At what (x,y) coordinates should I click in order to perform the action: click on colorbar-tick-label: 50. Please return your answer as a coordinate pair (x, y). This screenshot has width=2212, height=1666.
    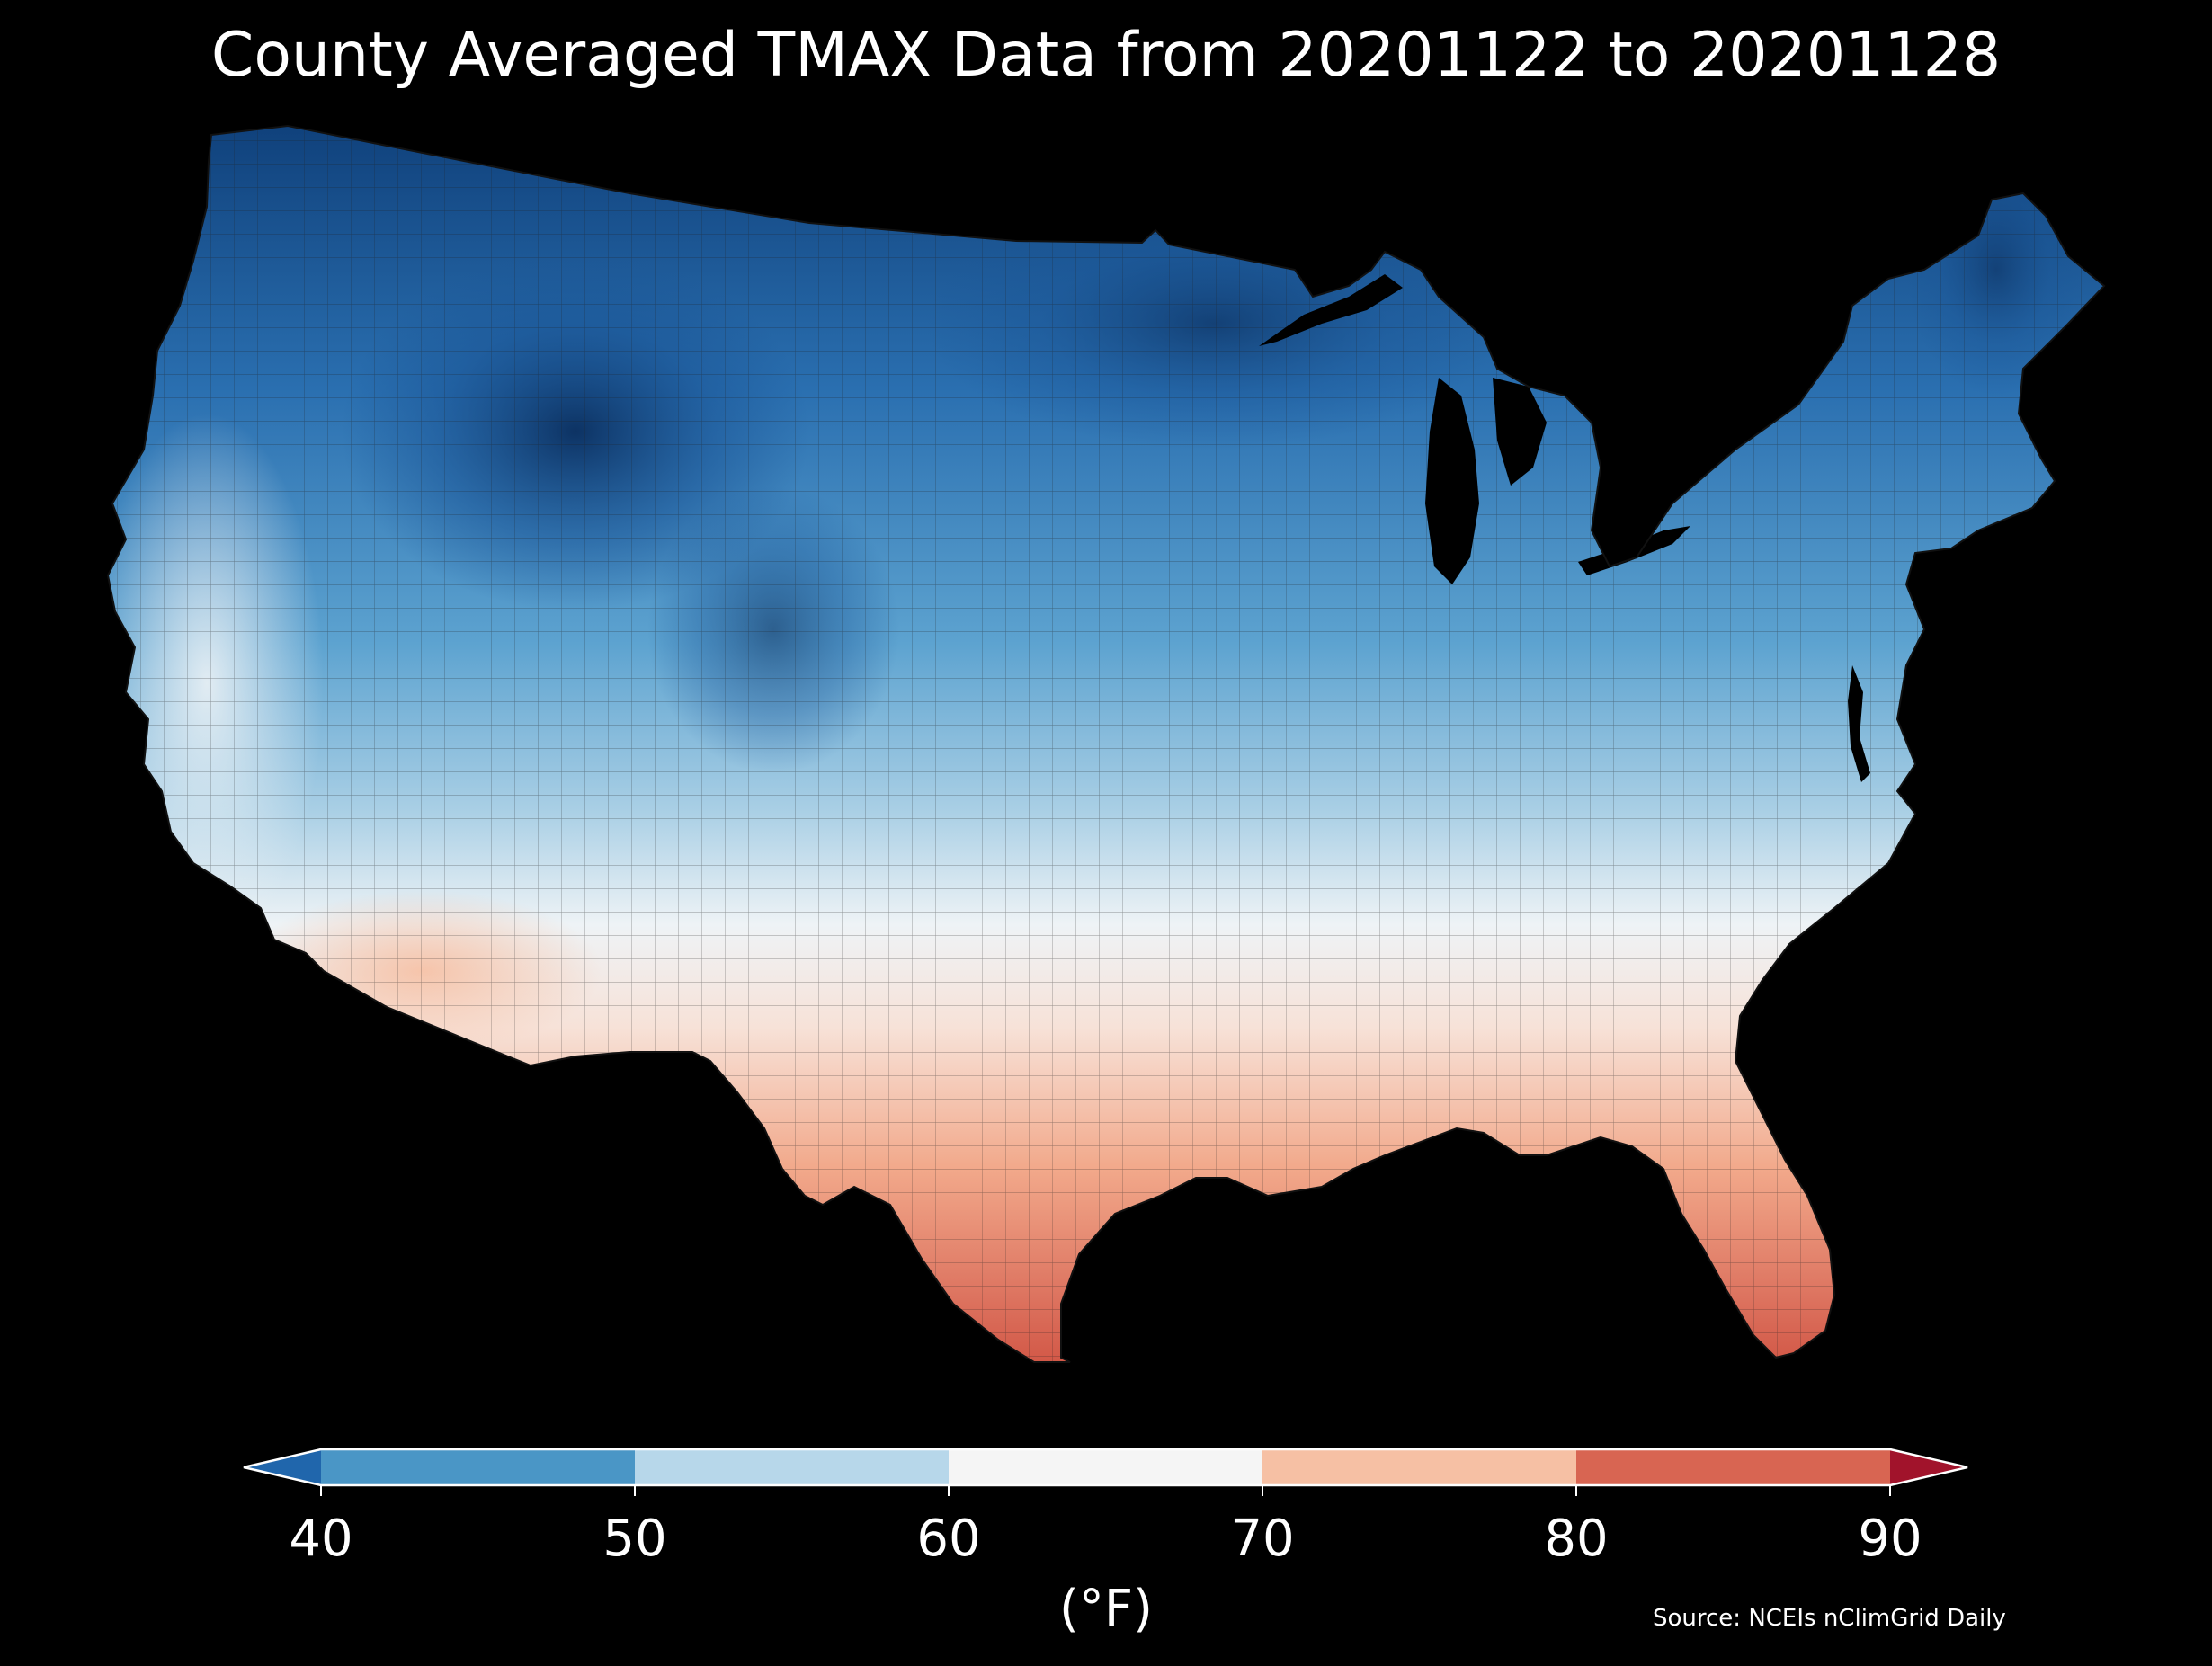
    Looking at the image, I should click on (634, 1539).